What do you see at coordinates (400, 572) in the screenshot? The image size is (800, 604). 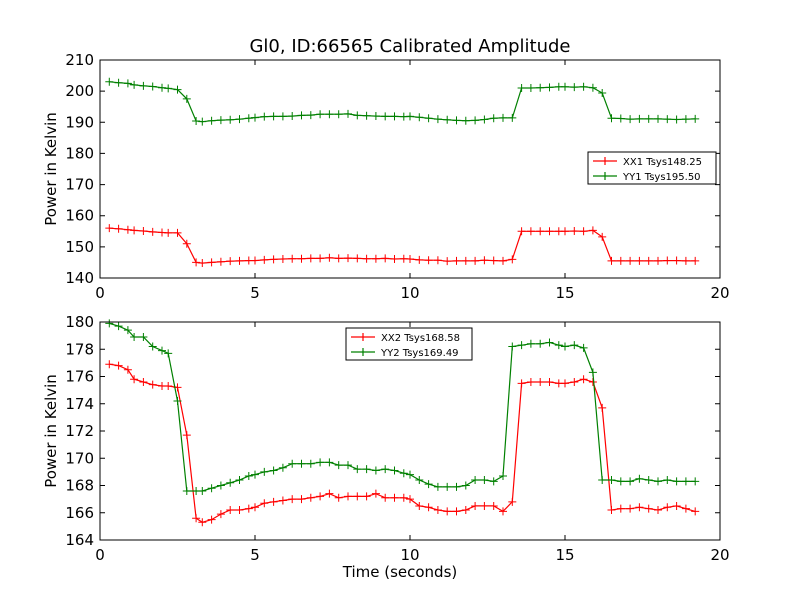 I see `x-axis-label: Time (seconds)` at bounding box center [400, 572].